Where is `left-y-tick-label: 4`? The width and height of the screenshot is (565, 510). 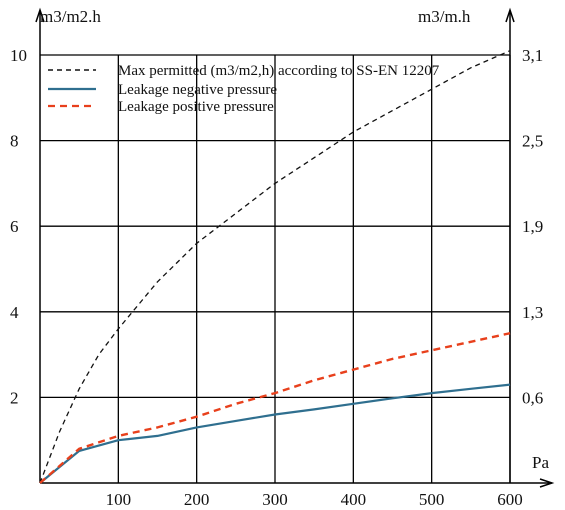
left-y-tick-label: 4 is located at coordinates (14, 312).